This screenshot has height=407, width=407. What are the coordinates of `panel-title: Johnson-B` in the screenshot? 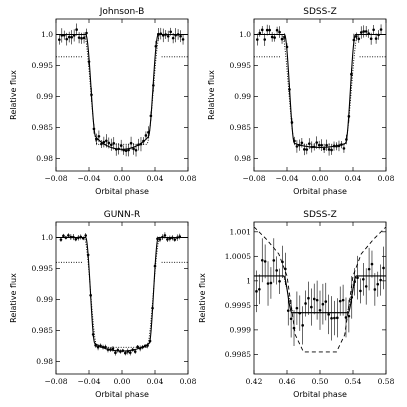 It's located at (122, 12).